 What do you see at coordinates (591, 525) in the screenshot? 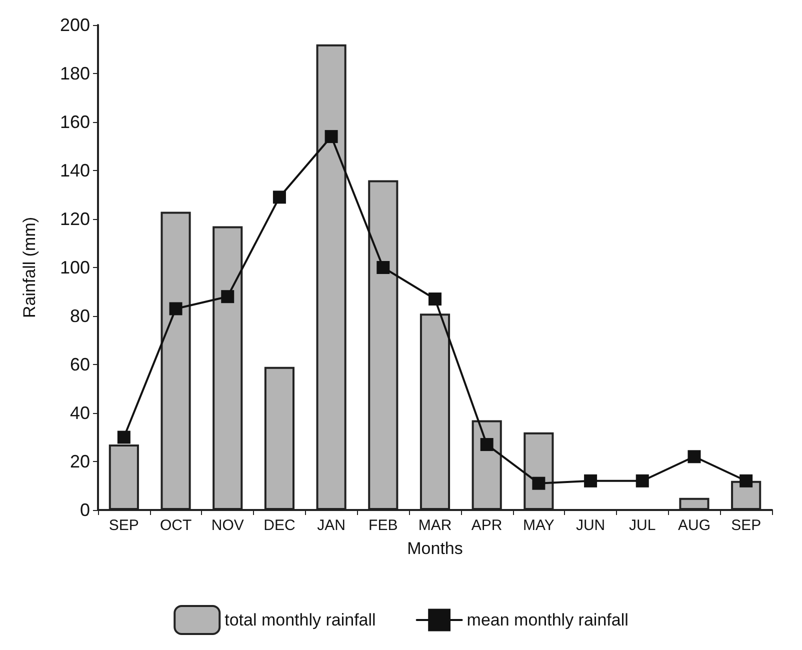
I see `x-tick-label: JUN` at bounding box center [591, 525].